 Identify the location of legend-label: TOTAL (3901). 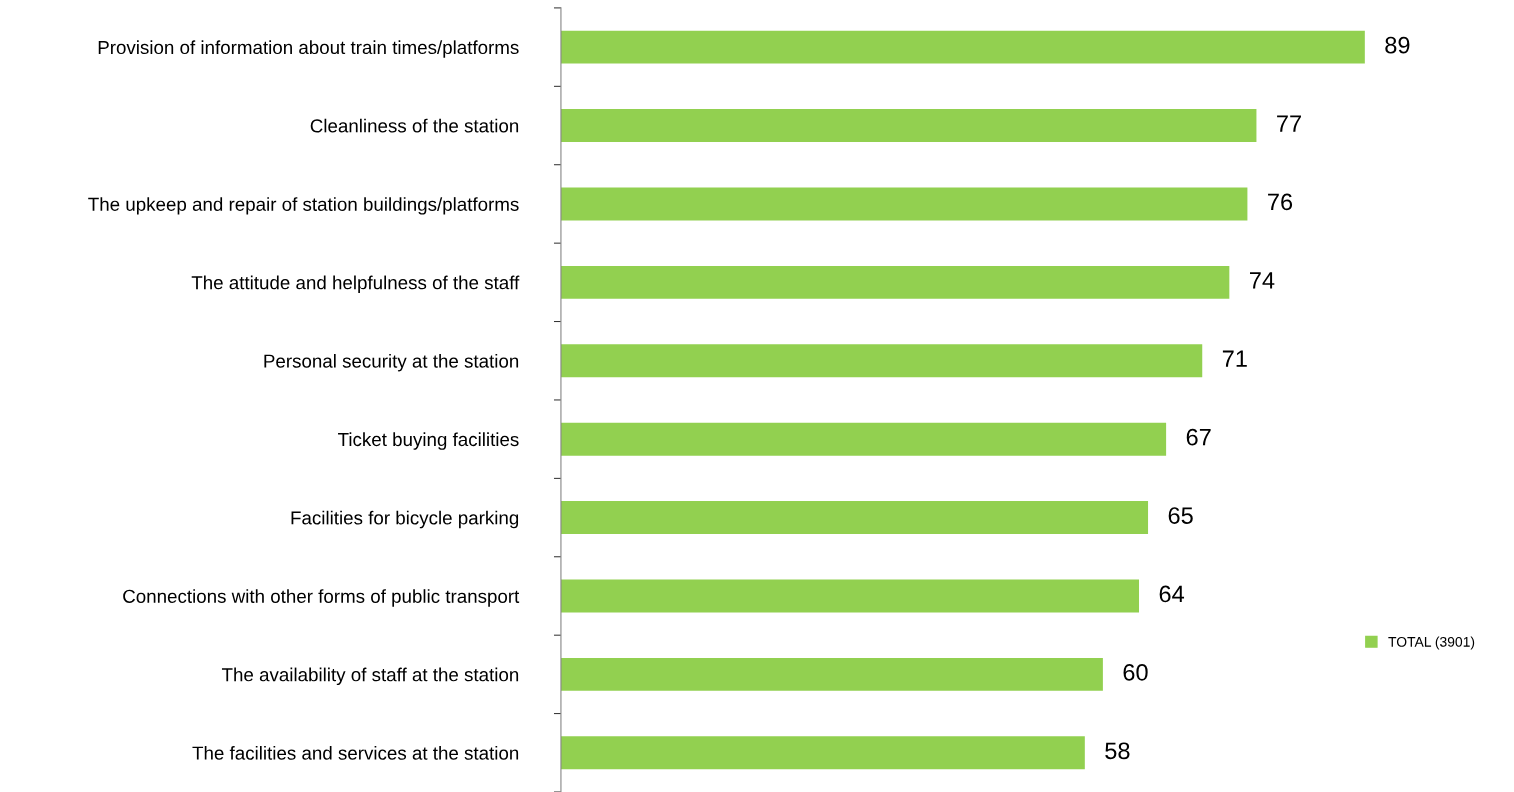
(1431, 643).